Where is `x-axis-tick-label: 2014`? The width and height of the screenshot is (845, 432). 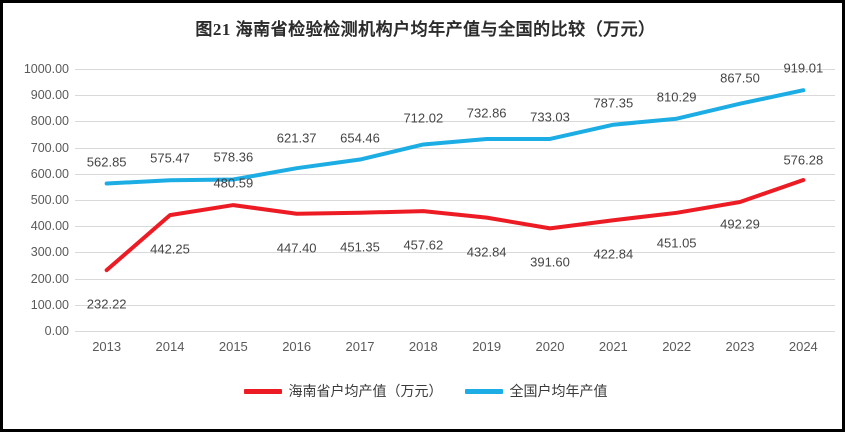 x-axis-tick-label: 2014 is located at coordinates (170, 346).